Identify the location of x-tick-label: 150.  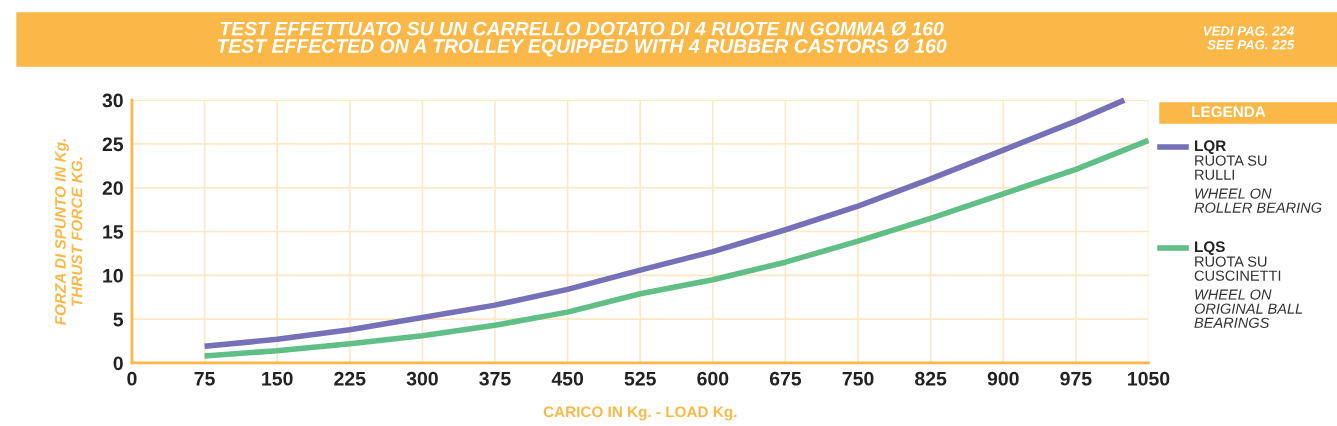
(277, 378).